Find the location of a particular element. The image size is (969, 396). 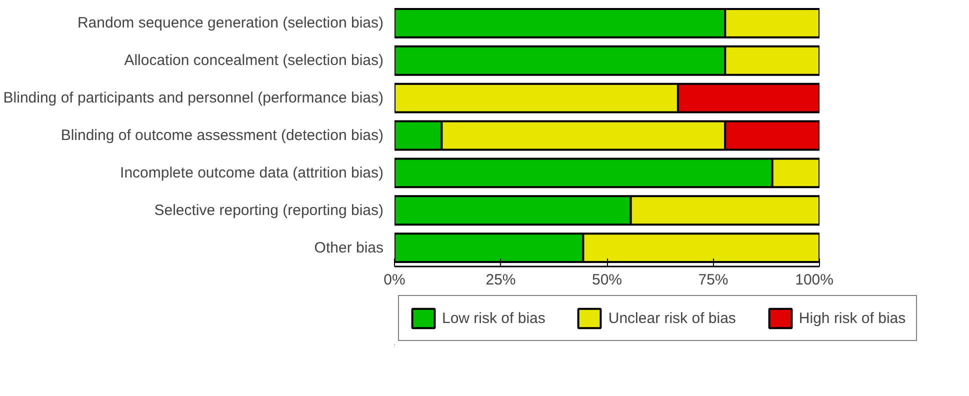

y-tick-label: Random sequence generation (selection bias) is located at coordinates (230, 23).